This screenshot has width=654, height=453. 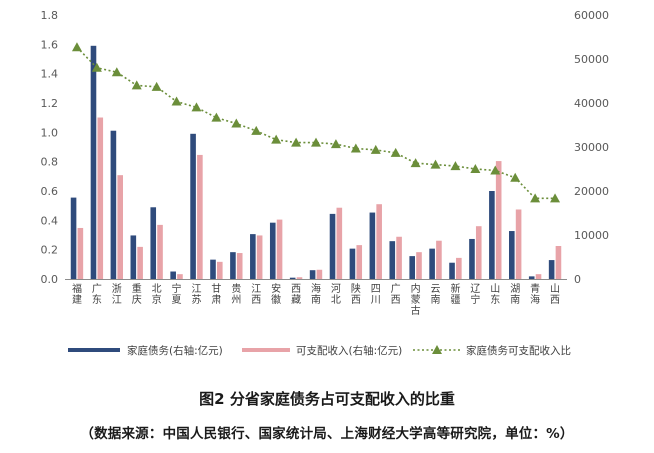 I want to click on legend-swatch-ratio, so click(x=437, y=349).